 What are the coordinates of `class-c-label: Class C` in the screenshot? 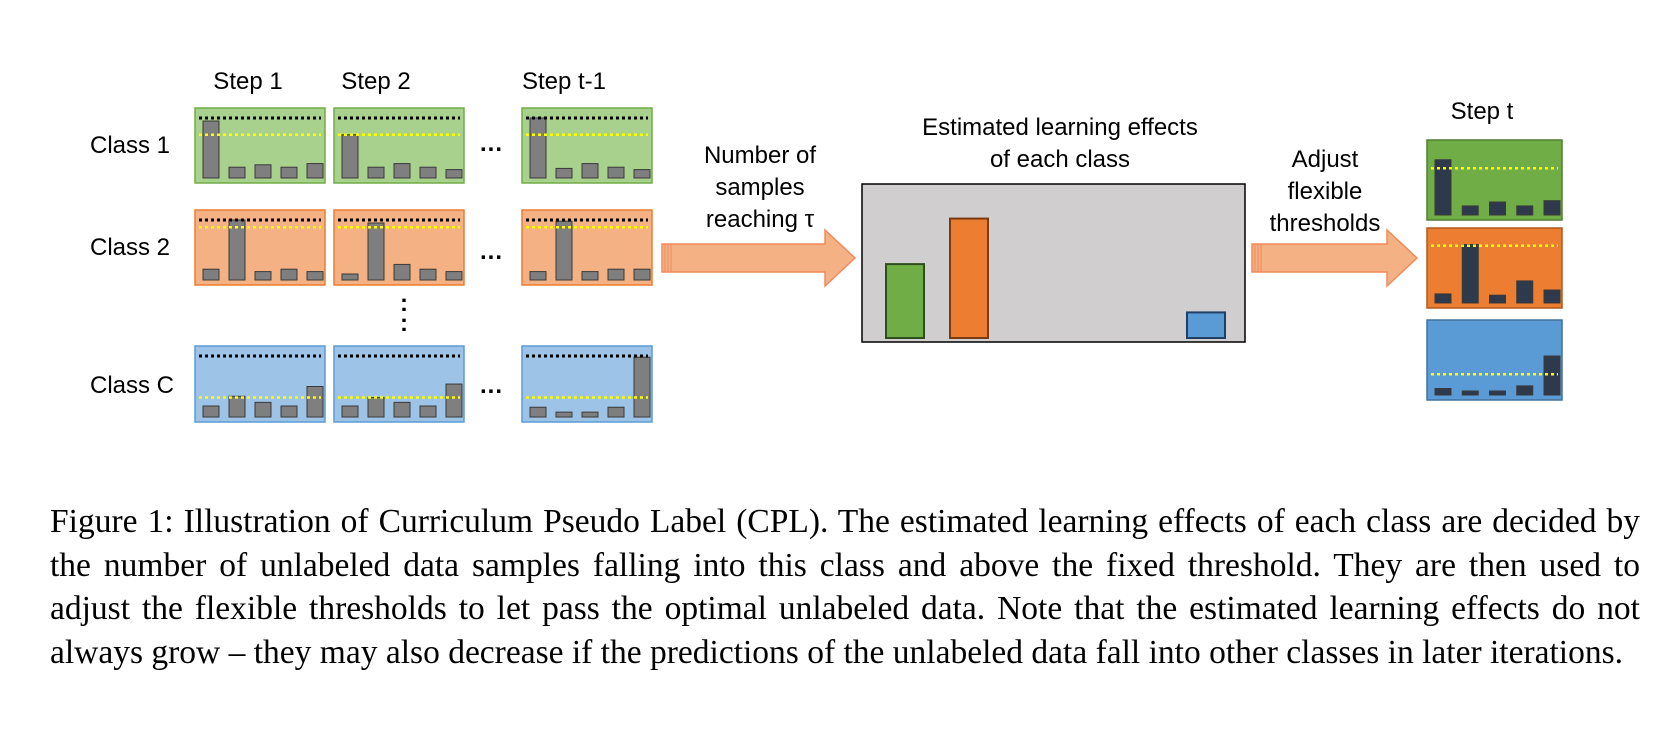 It's located at (132, 385).